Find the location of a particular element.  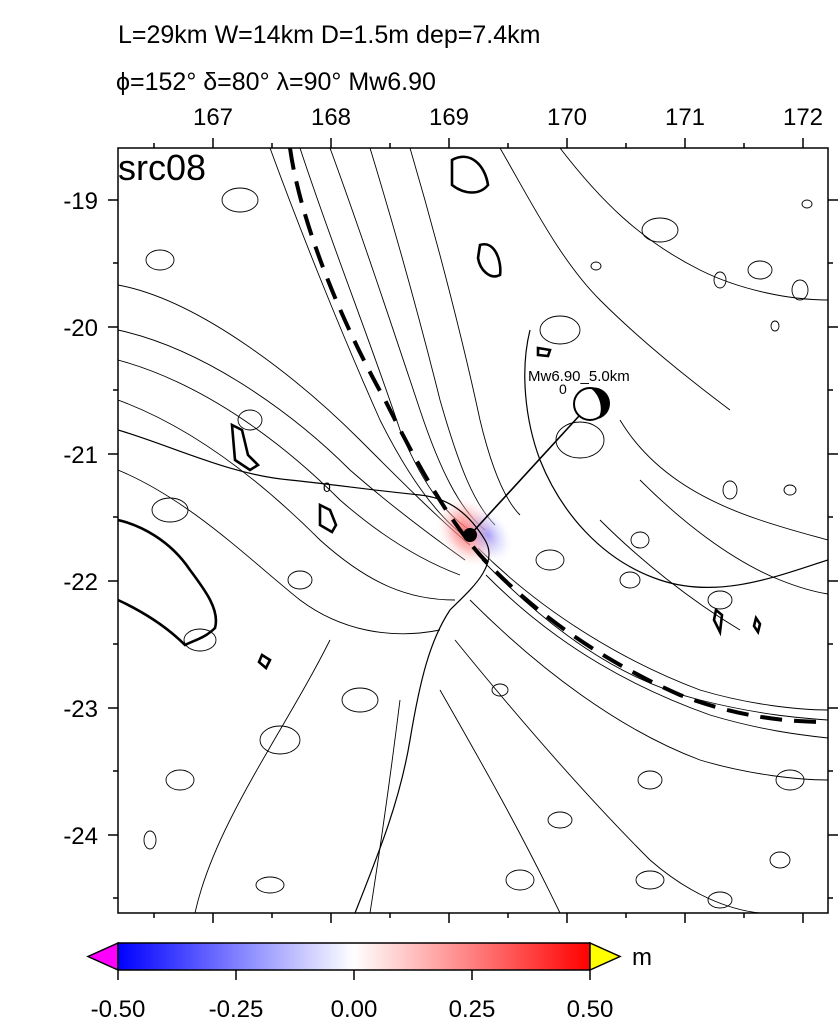

lat-tick-label: -24 is located at coordinates (80, 836).